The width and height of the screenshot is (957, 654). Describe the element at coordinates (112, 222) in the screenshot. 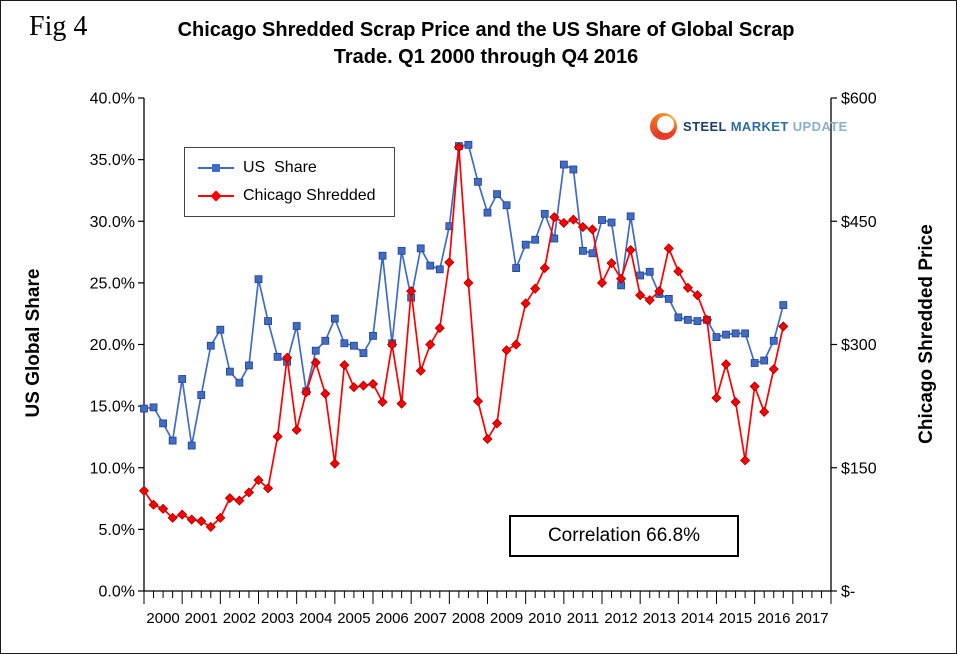

I see `svg-text: 30.0%` at that location.